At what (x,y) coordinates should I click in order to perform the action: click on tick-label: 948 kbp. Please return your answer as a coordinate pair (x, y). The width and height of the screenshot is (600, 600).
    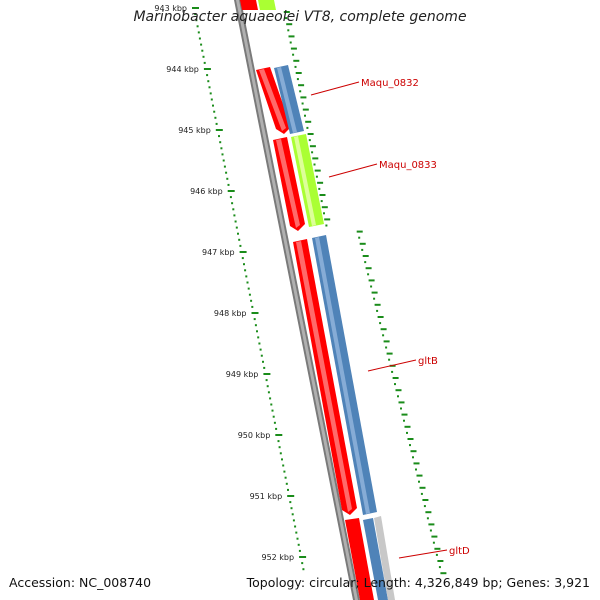
    Looking at the image, I should click on (230, 313).